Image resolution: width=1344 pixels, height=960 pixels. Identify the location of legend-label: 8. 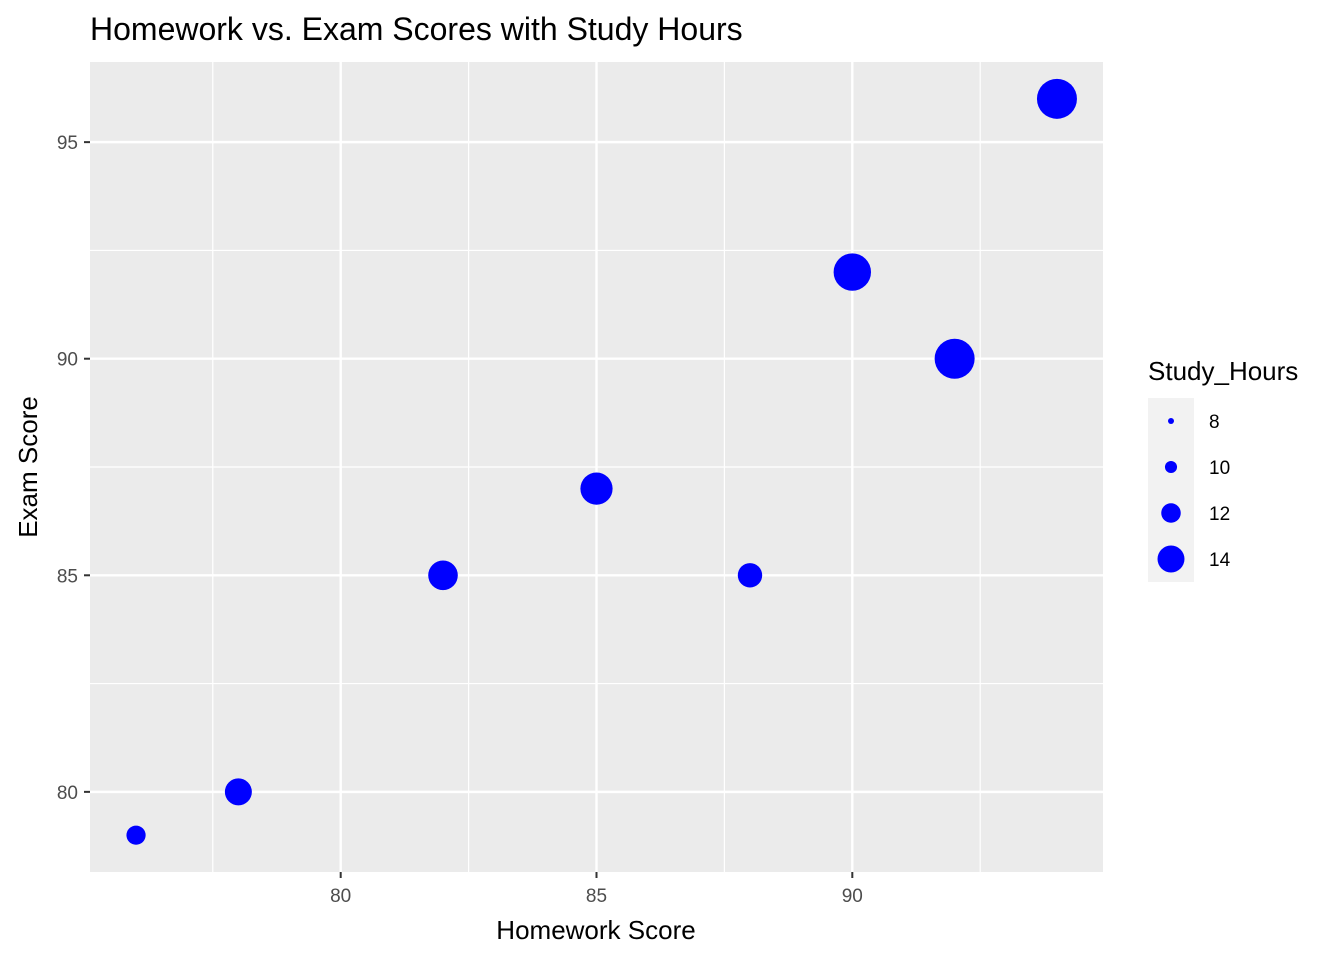
(1214, 422).